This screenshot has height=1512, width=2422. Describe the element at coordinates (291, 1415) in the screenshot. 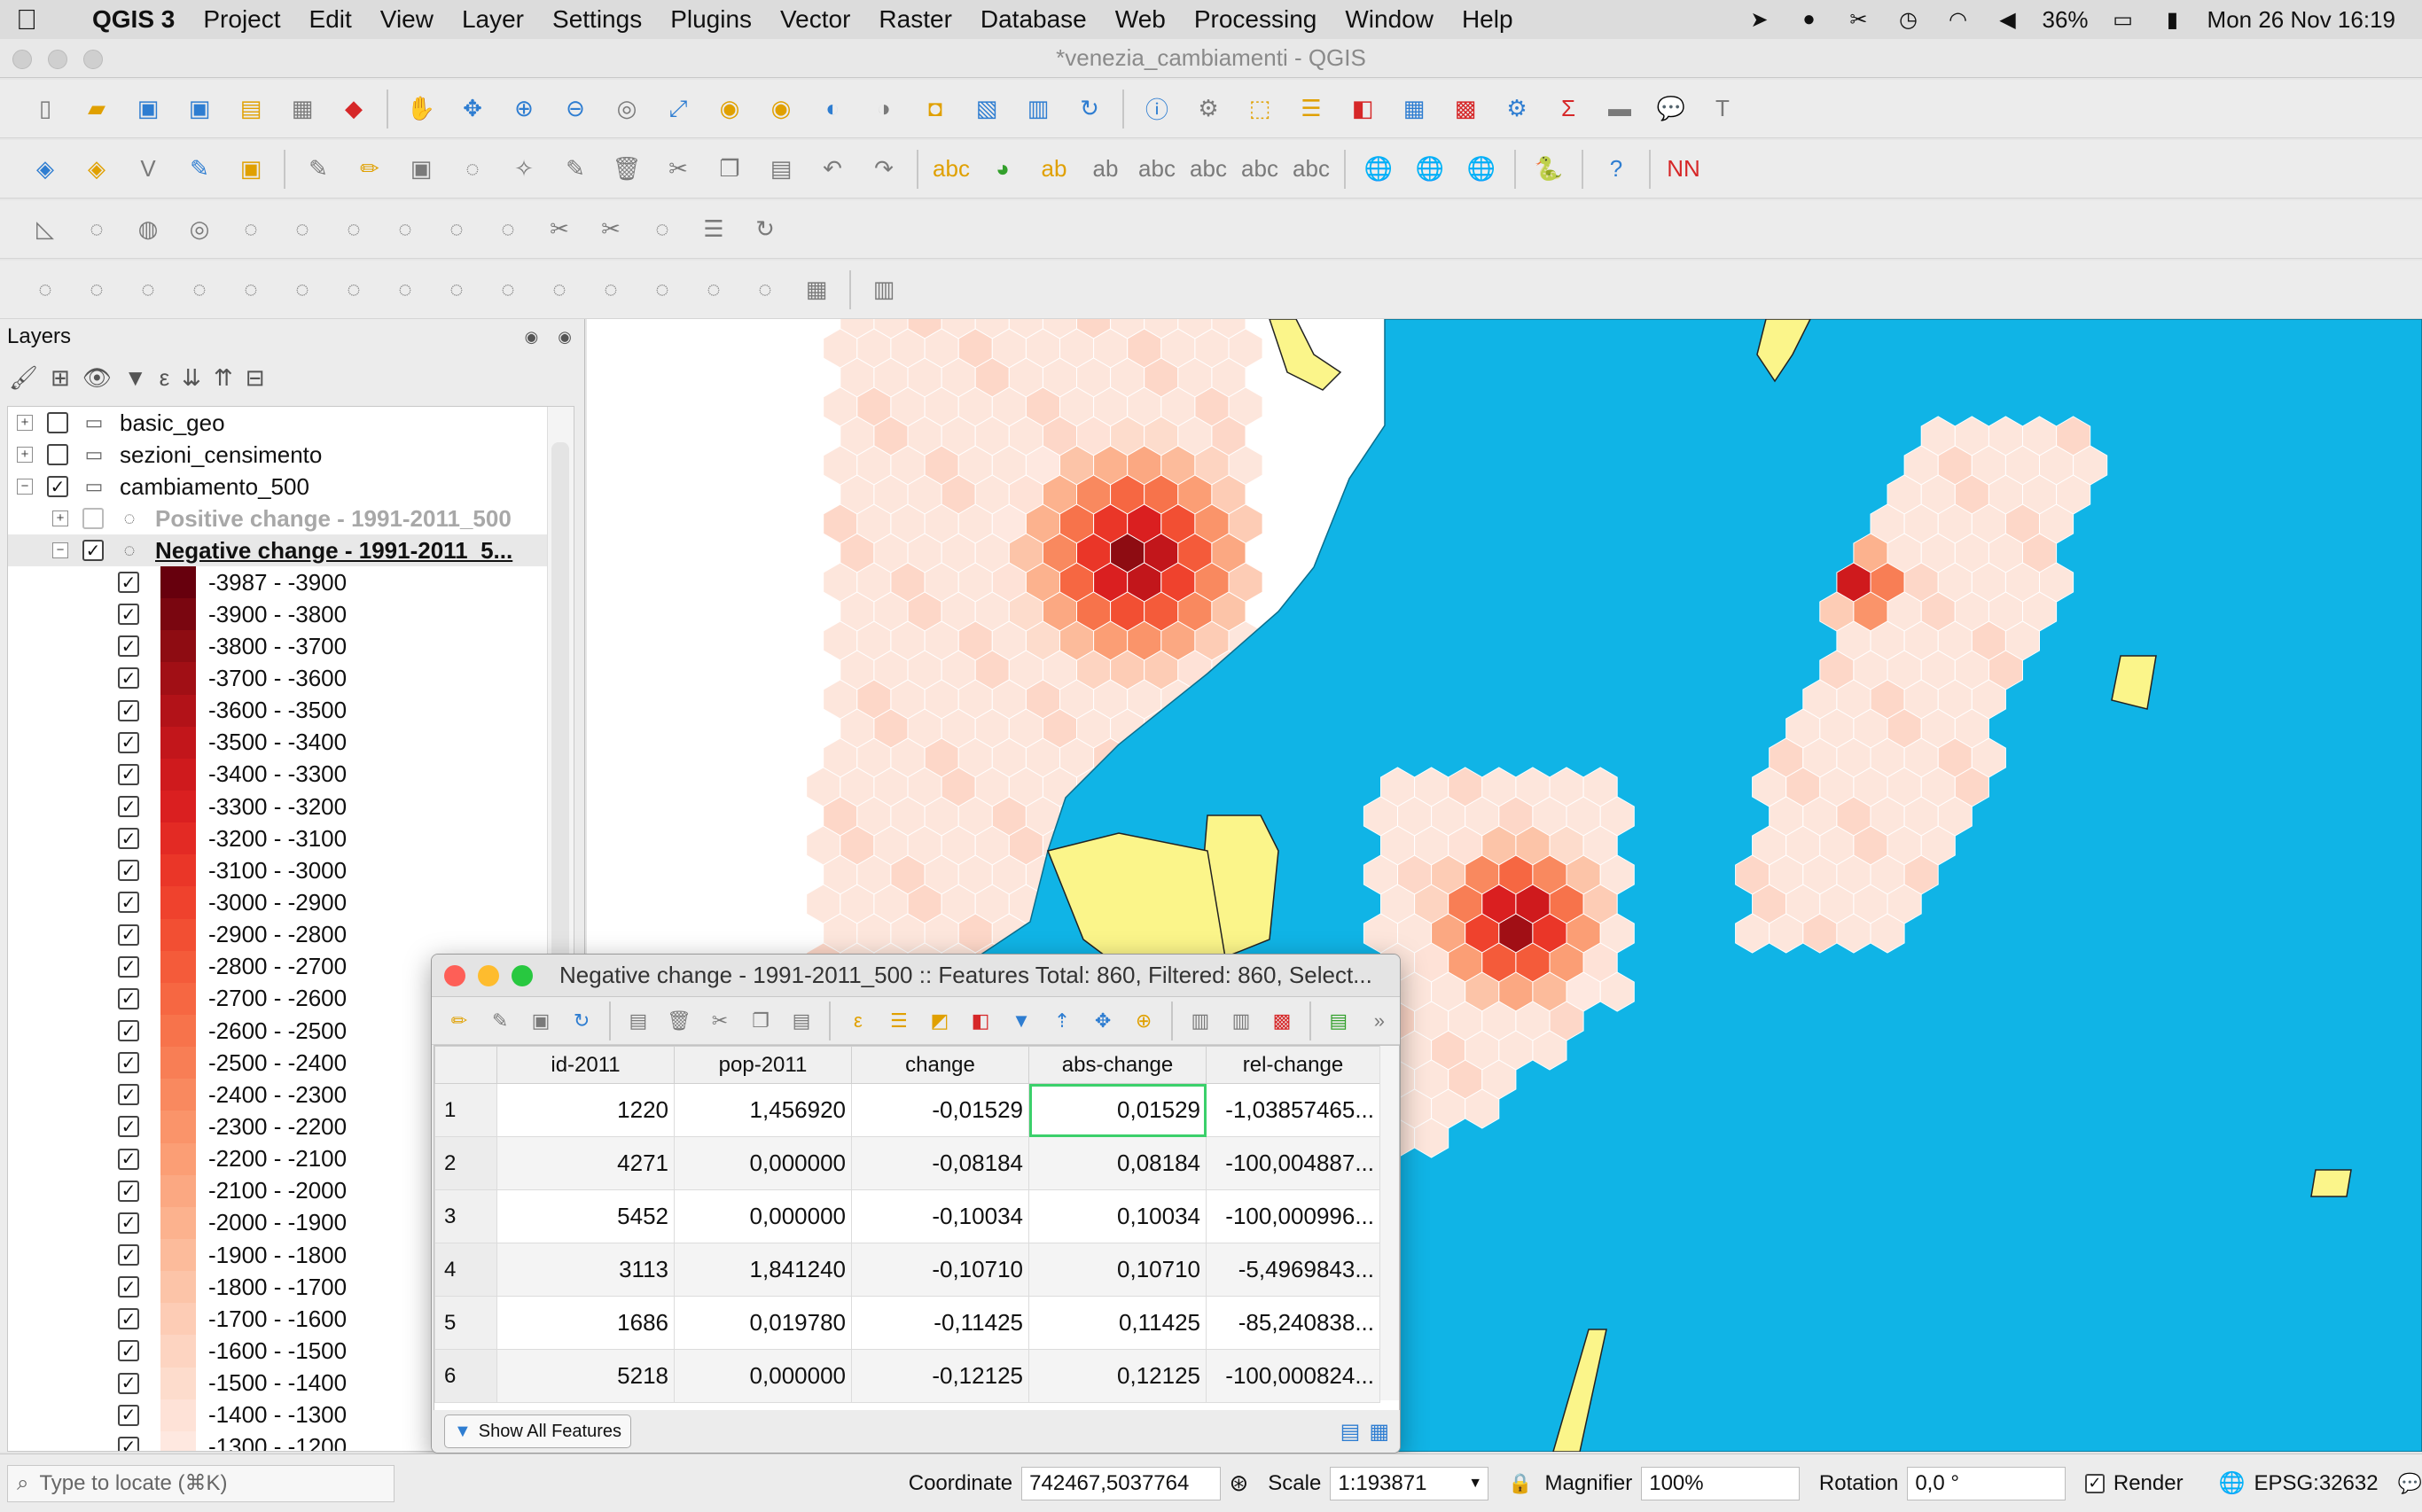

I see `legend-class-row: ✓ -1400 - -1300` at that location.